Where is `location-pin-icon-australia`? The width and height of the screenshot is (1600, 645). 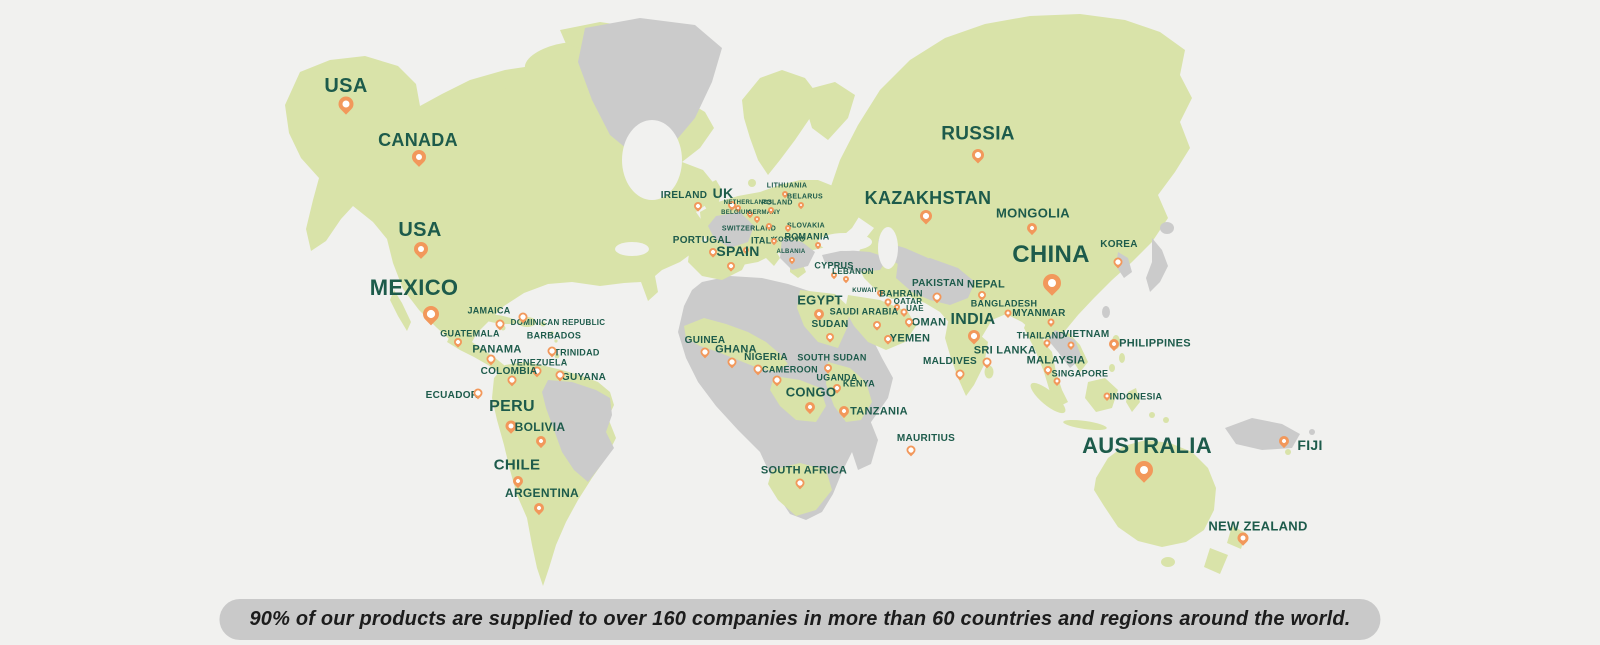 location-pin-icon-australia is located at coordinates (1144, 470).